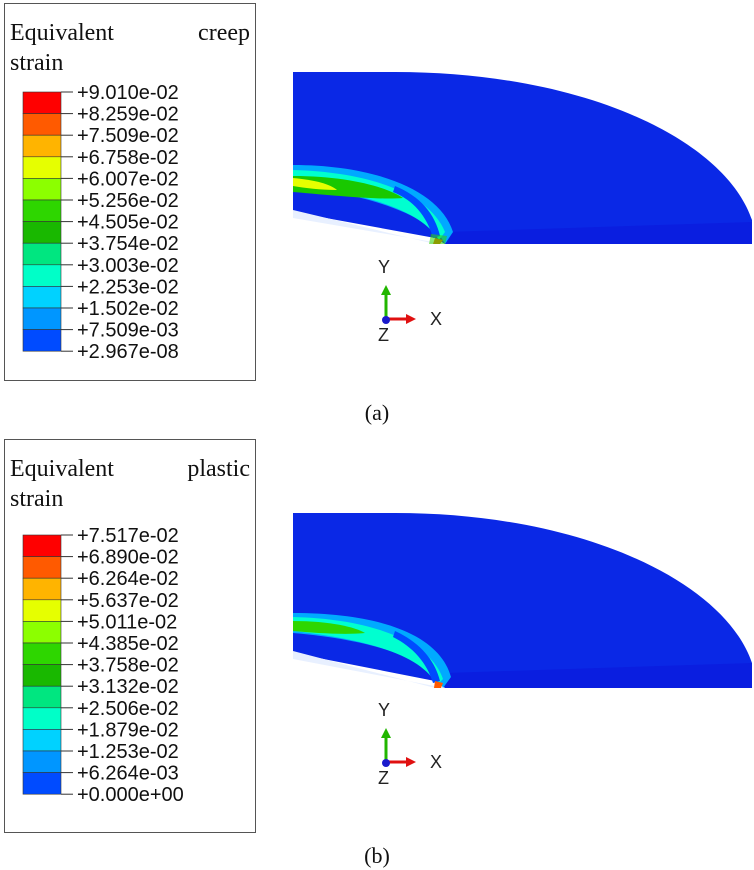 This screenshot has width=754, height=870. I want to click on legend-level-label: +7.509e-03, so click(128, 331).